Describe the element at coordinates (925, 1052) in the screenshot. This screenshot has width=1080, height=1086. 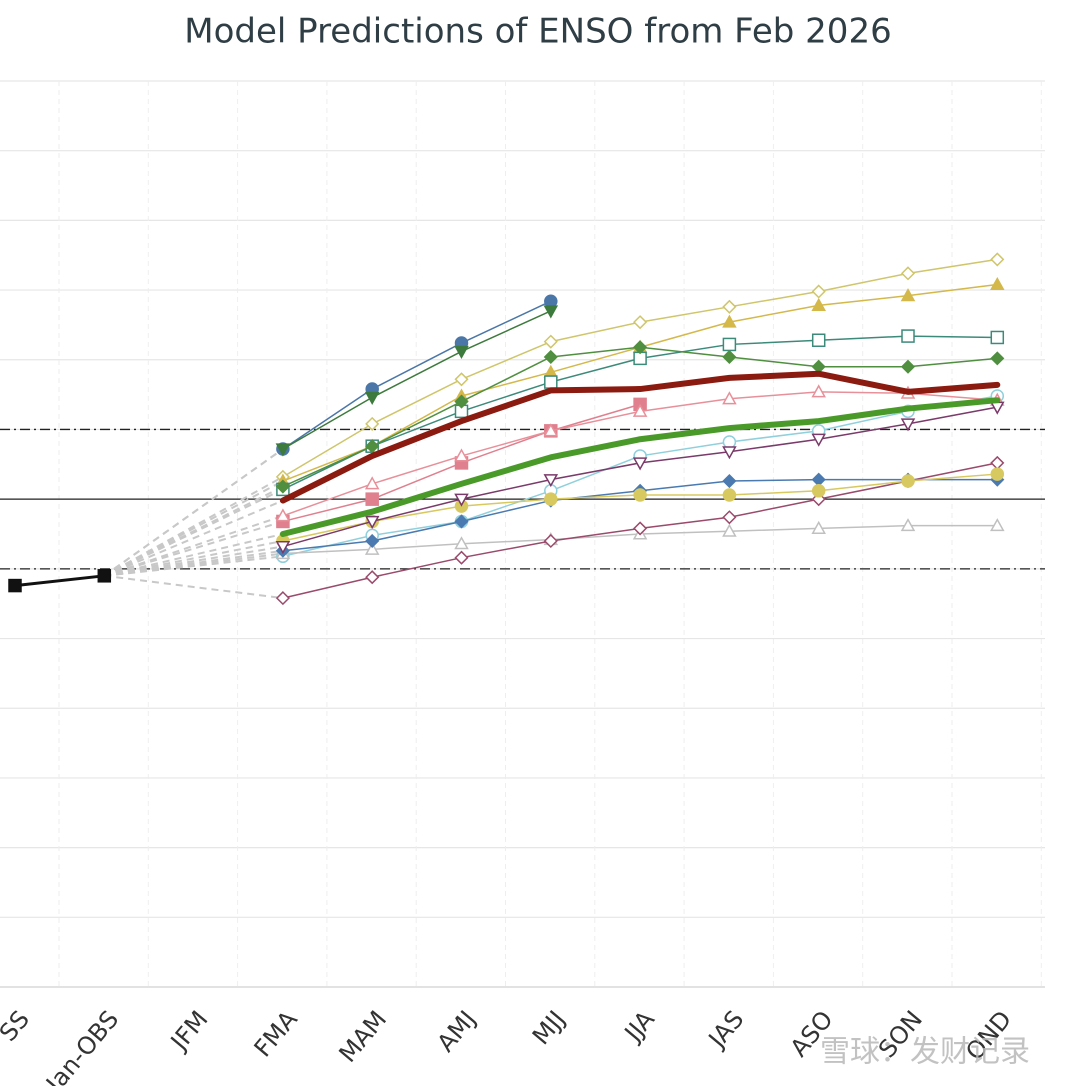
I see `watermark: 雪球：发财记录` at that location.